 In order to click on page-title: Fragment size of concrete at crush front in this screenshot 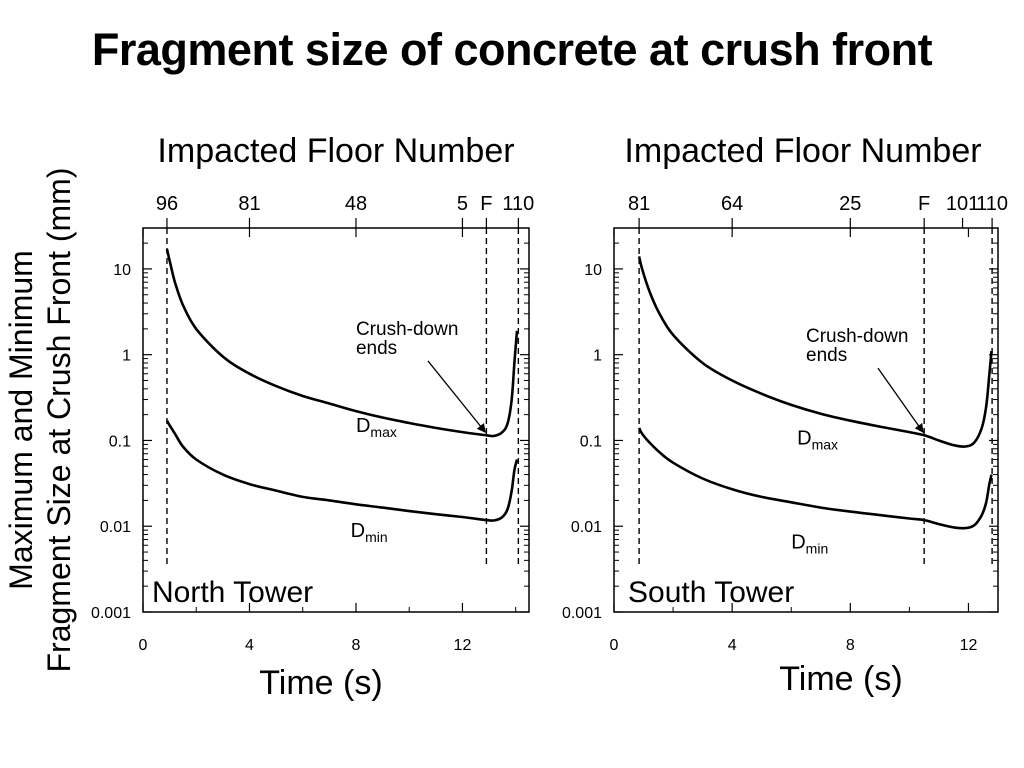, I will do `click(512, 49)`.